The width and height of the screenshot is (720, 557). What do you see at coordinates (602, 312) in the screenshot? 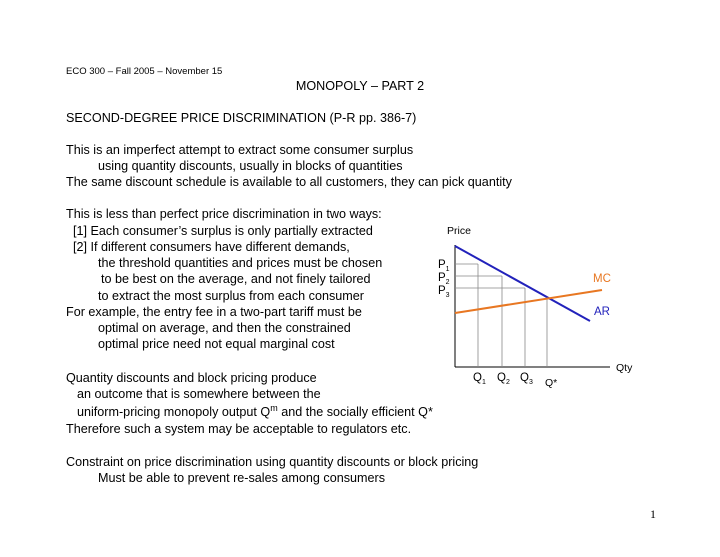
I see `ar-label: AR` at bounding box center [602, 312].